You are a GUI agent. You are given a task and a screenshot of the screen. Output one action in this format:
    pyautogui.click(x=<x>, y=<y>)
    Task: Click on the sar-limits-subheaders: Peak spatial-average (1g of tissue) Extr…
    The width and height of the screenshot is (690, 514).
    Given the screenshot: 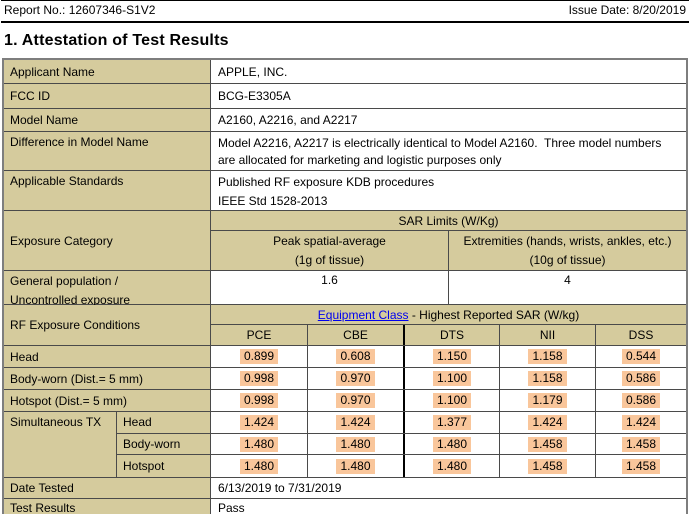 What is the action you would take?
    pyautogui.click(x=448, y=250)
    